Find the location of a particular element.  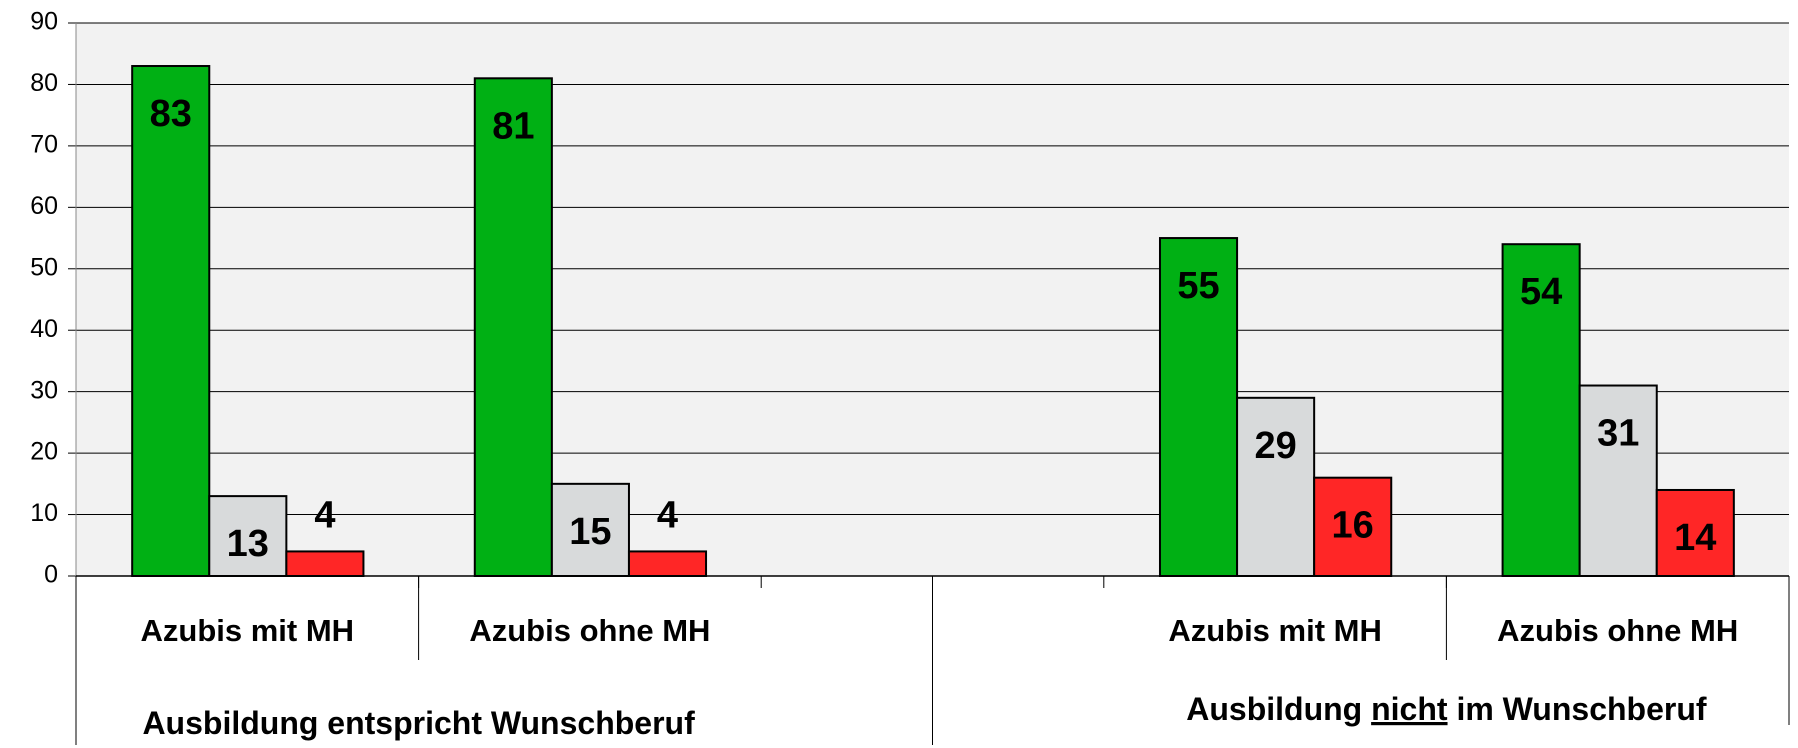

value-label: 55 is located at coordinates (1198, 286).